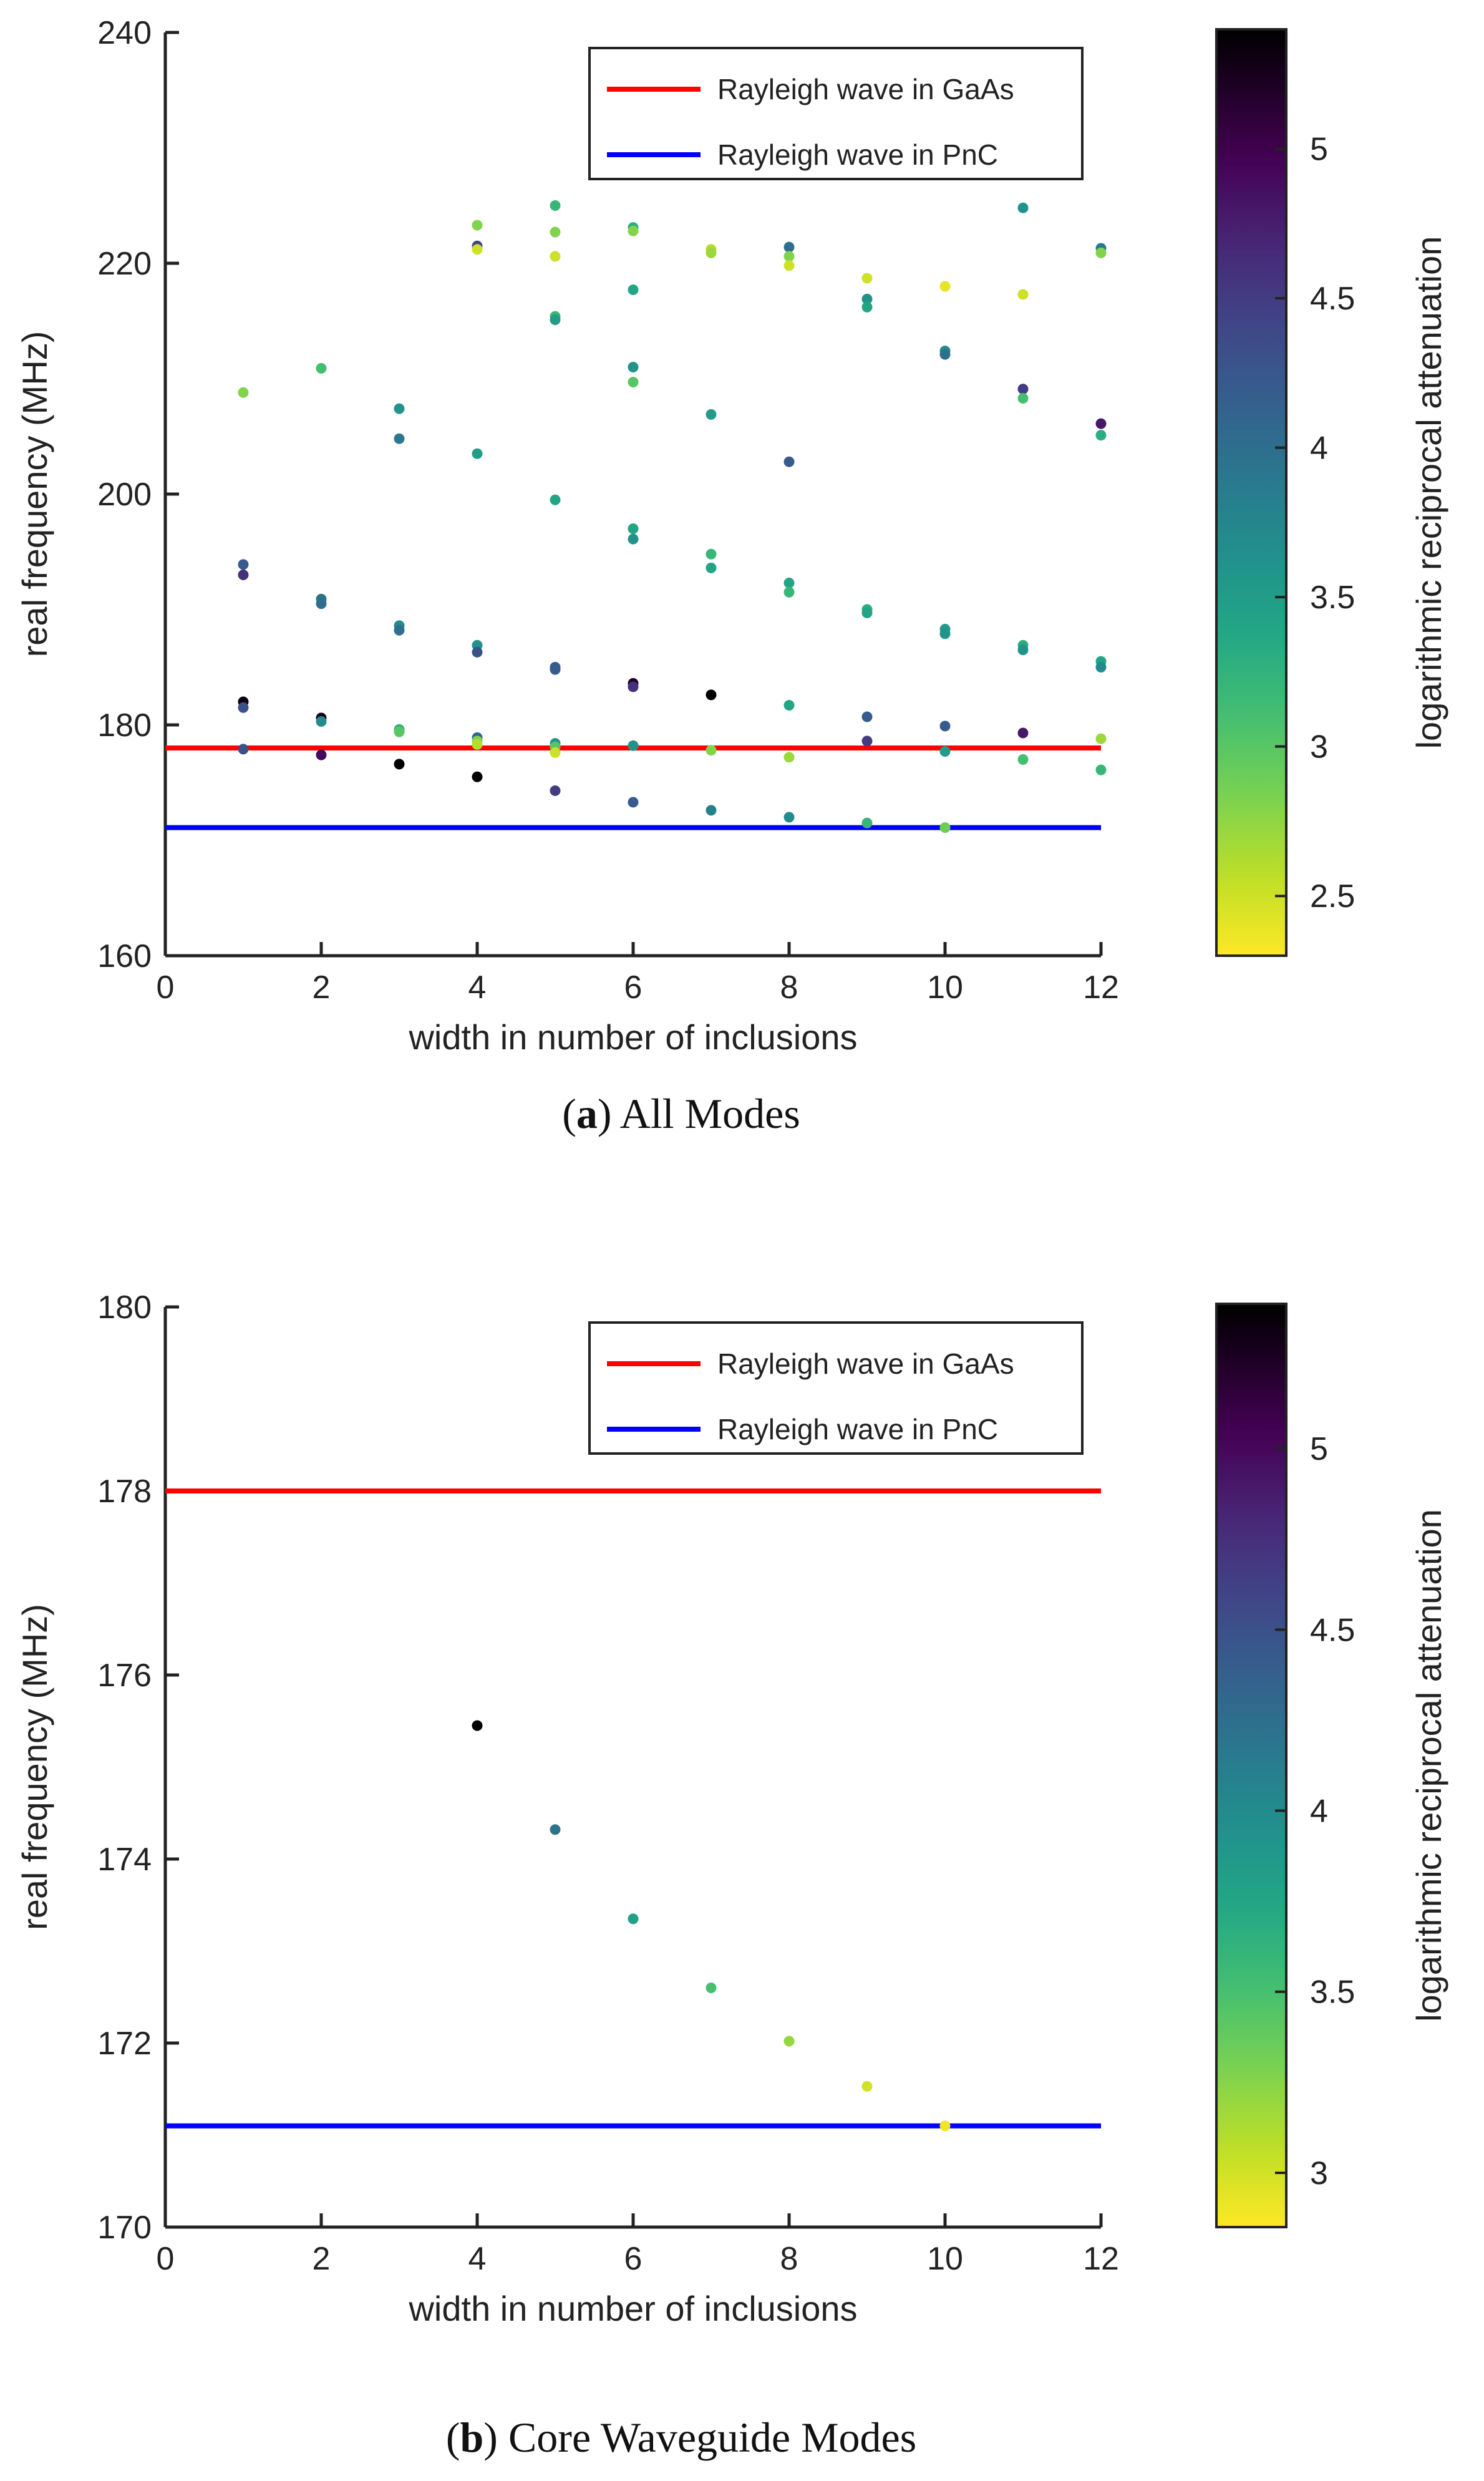 This screenshot has height=2481, width=1484. What do you see at coordinates (1332, 598) in the screenshot?
I see `colorbar-tick-label: 3.5` at bounding box center [1332, 598].